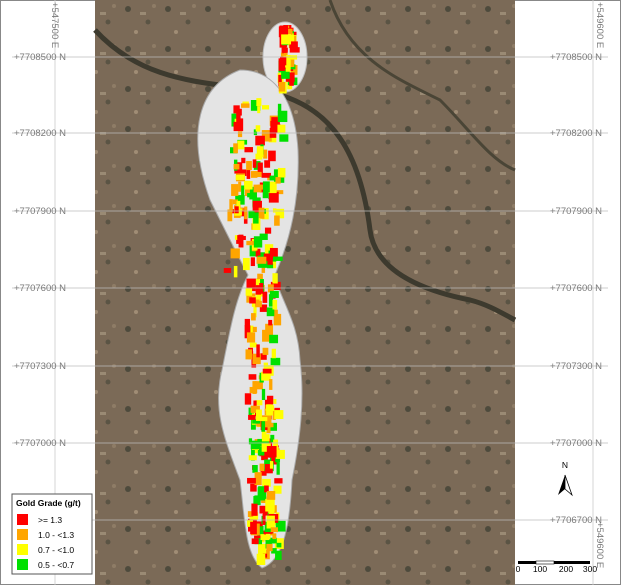 Image resolution: width=621 pixels, height=585 pixels. What do you see at coordinates (50, 520) in the screenshot?
I see `legend-label: >= 1.3` at bounding box center [50, 520].